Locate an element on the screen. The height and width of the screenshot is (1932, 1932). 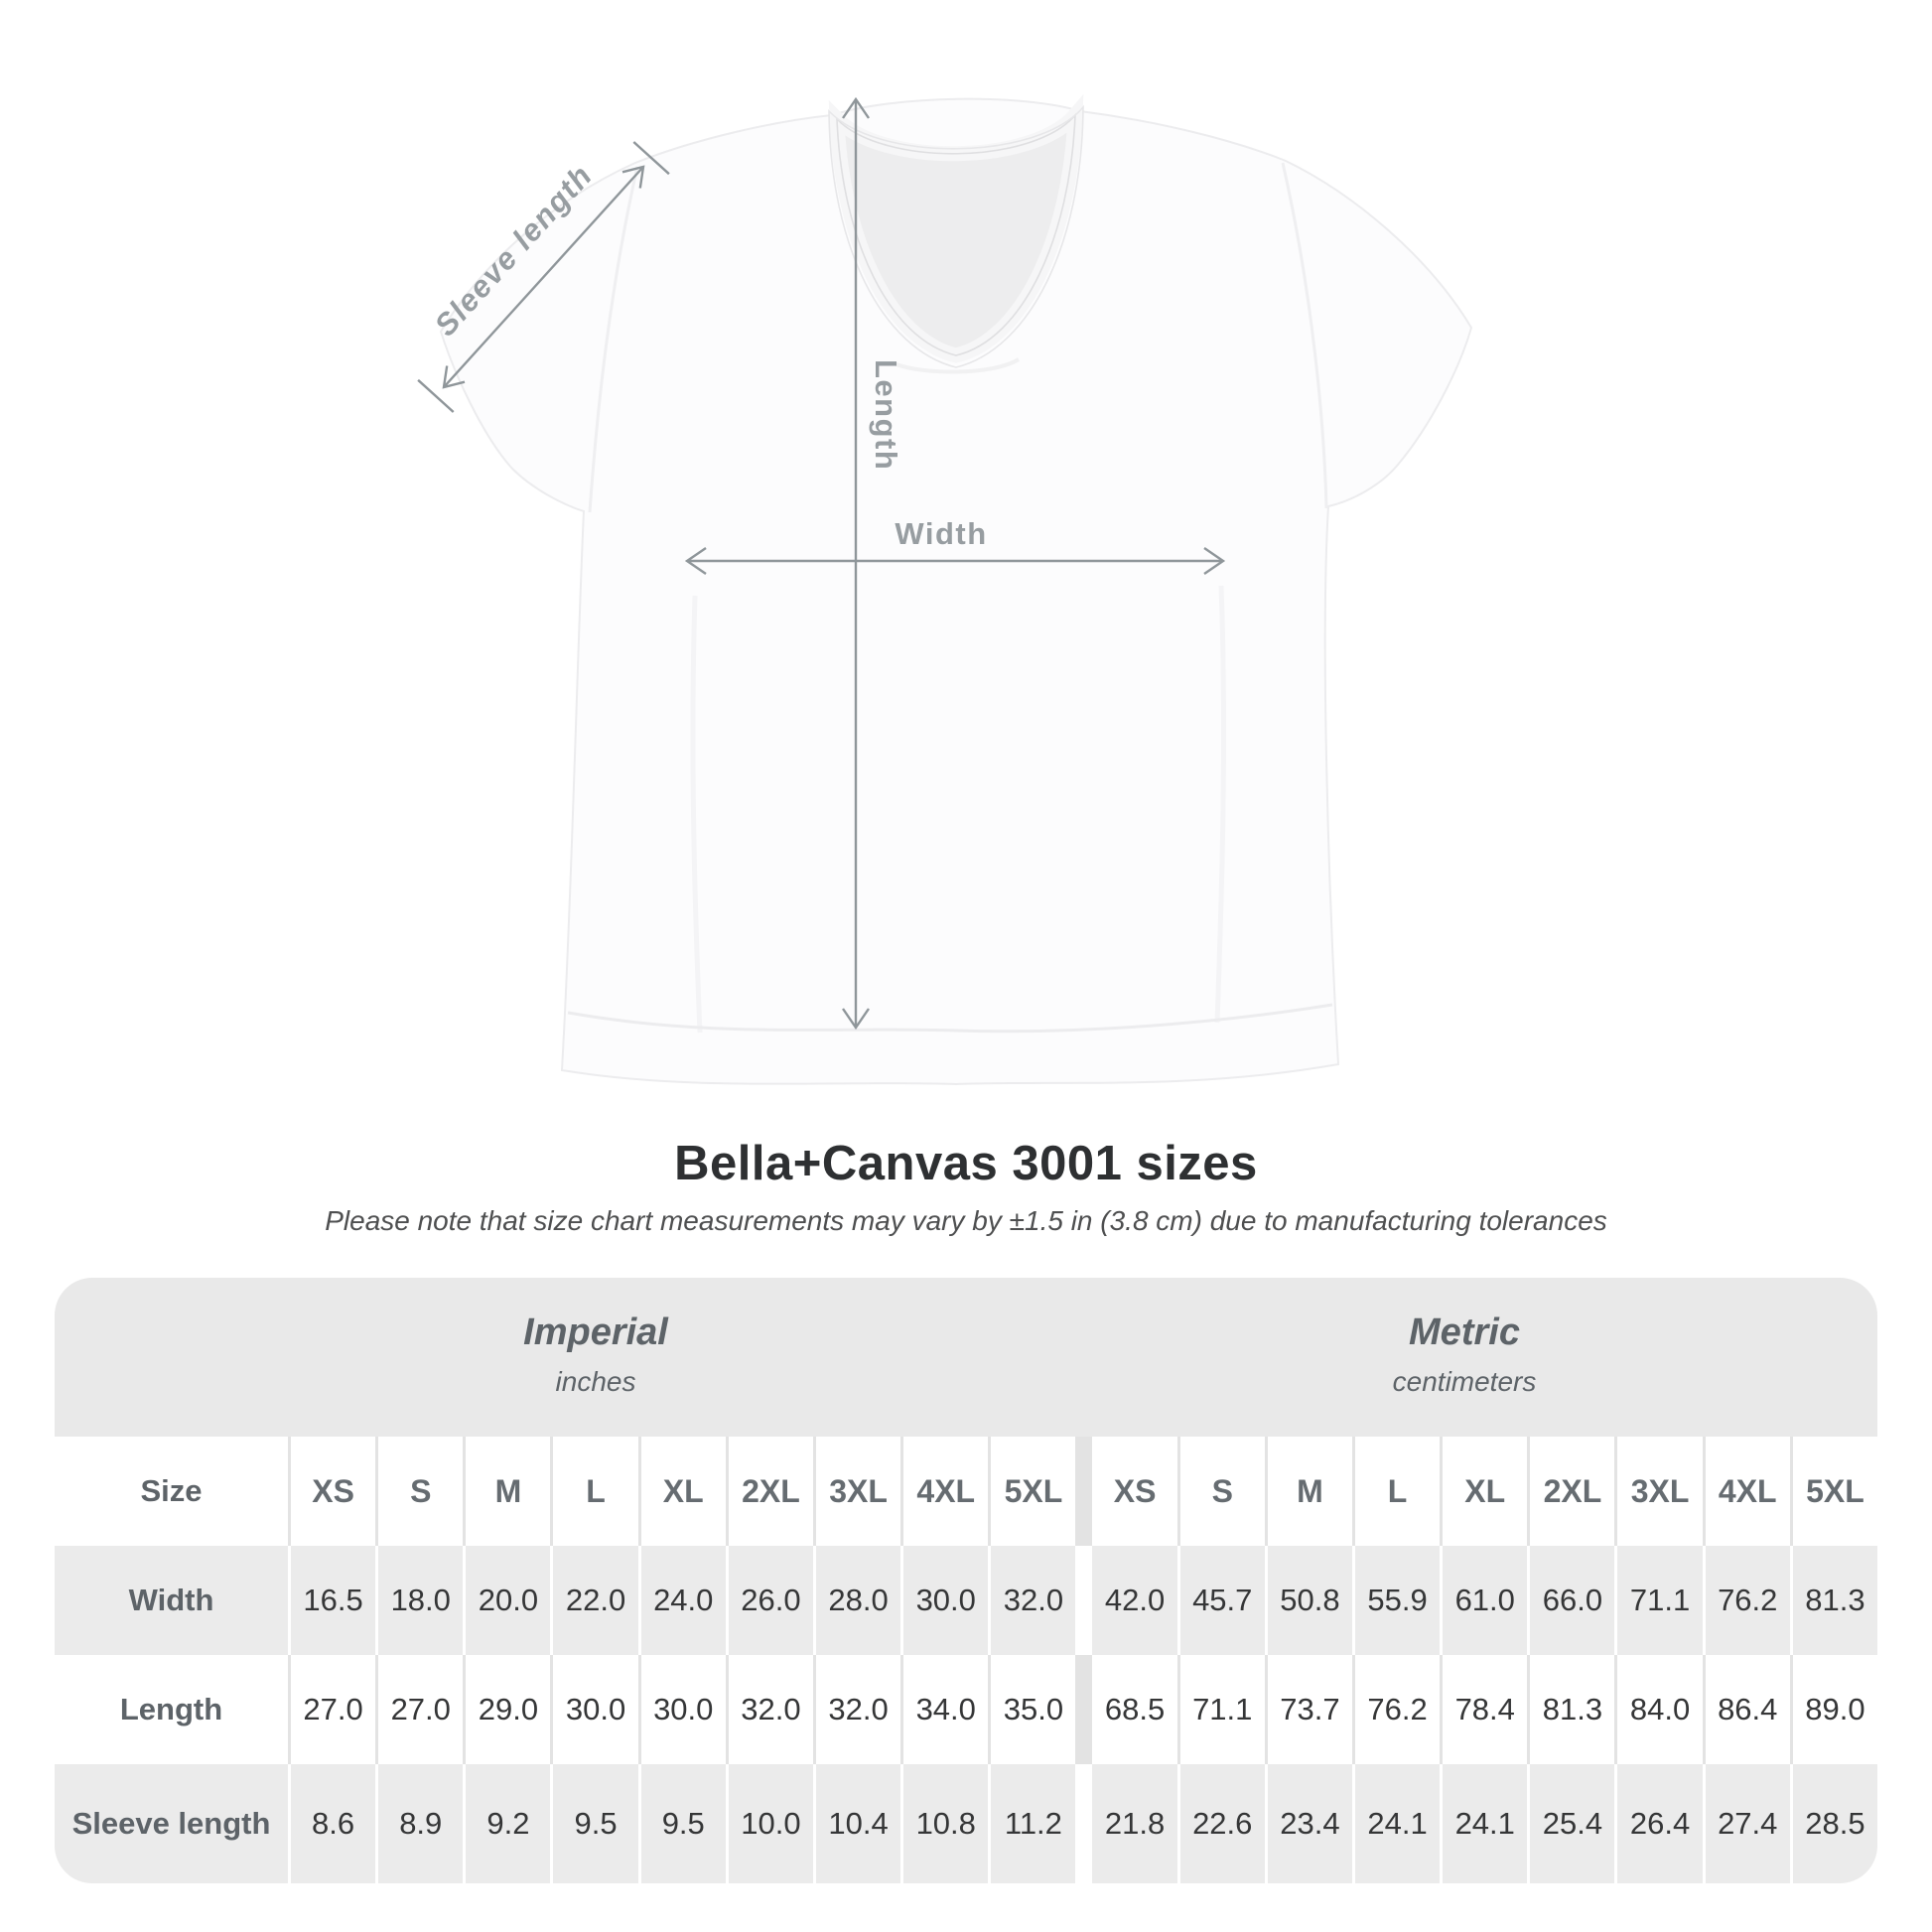
table-cell-imperial: 10.8 is located at coordinates (946, 1823).